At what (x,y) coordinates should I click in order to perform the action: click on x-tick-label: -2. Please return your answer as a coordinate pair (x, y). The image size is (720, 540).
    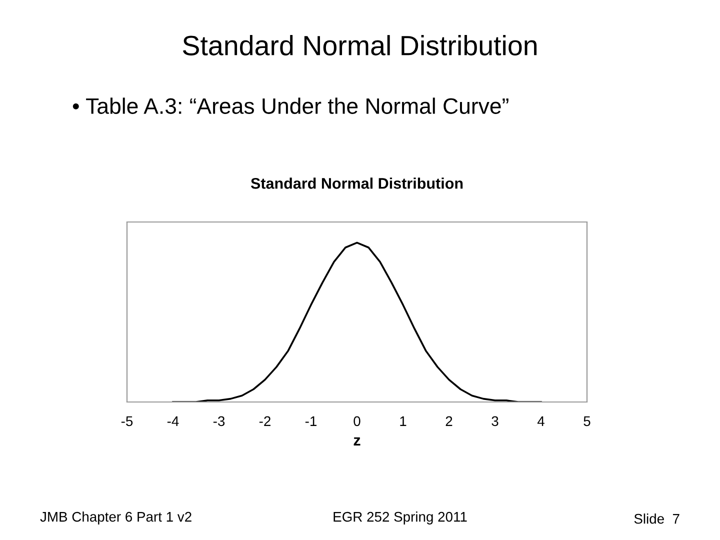
    Looking at the image, I should click on (264, 421).